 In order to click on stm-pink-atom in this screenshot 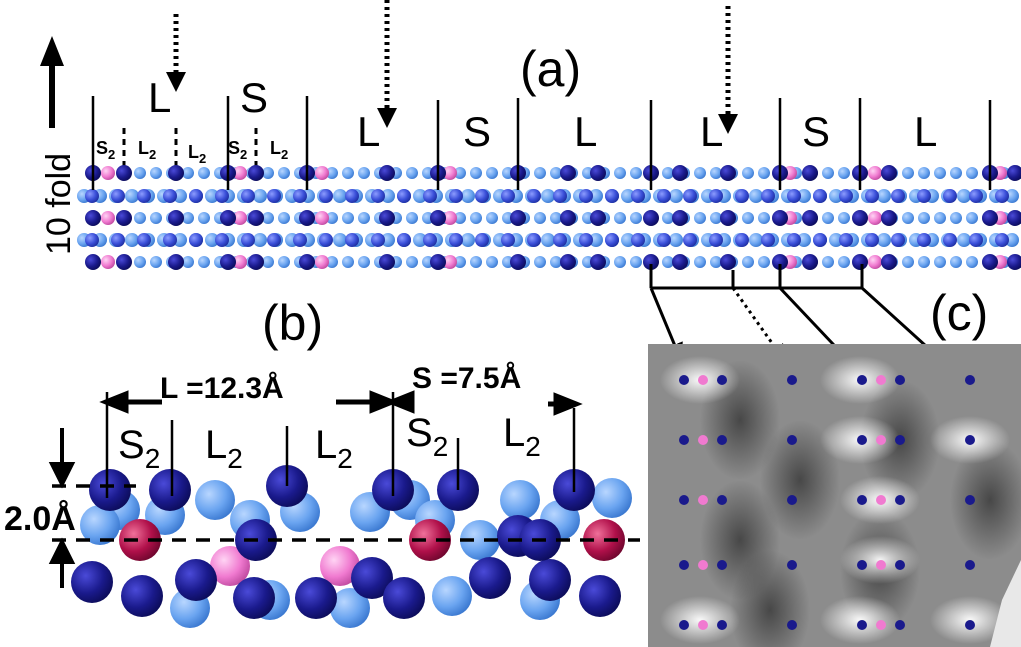, I will do `click(881, 500)`.